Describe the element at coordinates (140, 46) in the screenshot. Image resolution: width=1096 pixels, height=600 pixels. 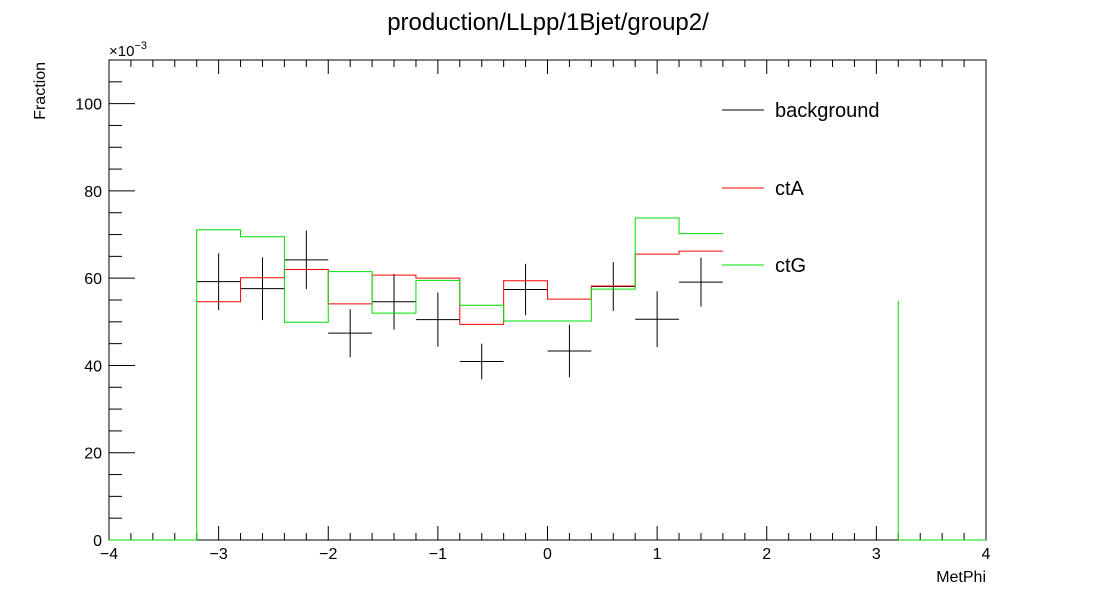
I see `y-multiplier-exponent: −3` at that location.